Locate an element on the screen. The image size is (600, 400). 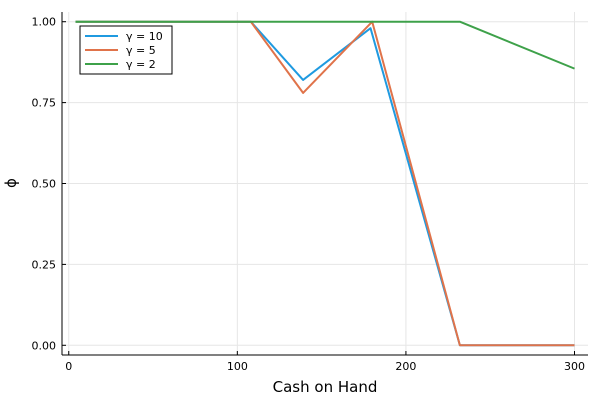
x-tick-label: 200 is located at coordinates (405, 366).